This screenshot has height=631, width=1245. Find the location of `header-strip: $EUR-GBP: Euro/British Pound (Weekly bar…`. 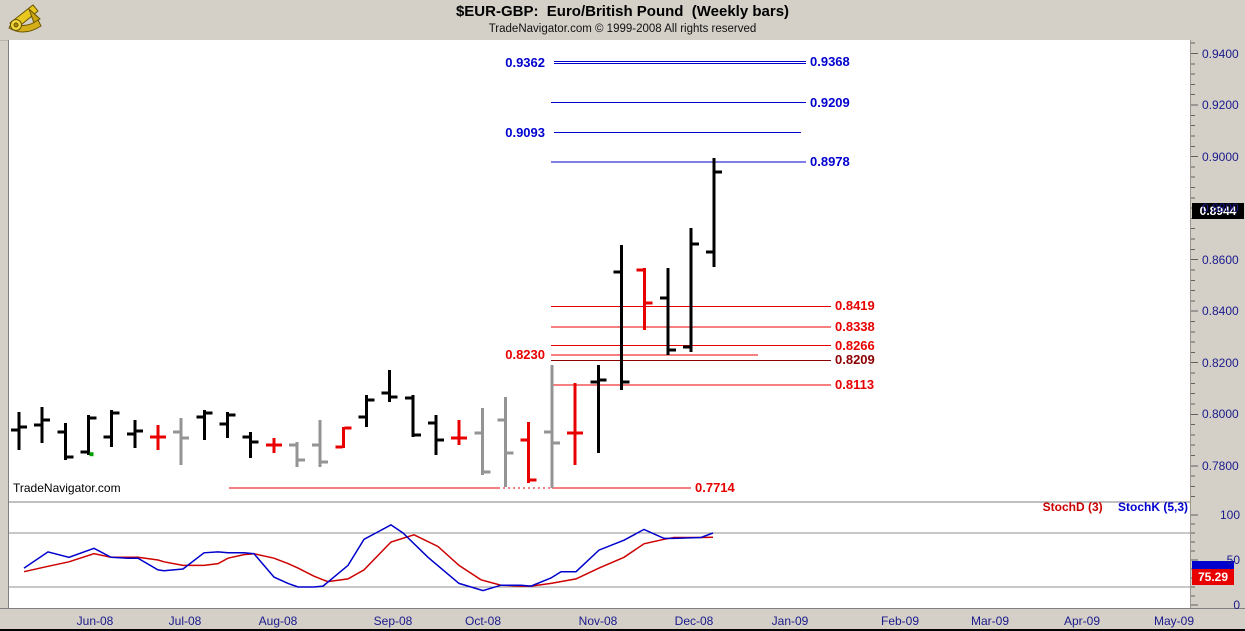

header-strip: $EUR-GBP: Euro/British Pound (Weekly bar… is located at coordinates (622, 20).